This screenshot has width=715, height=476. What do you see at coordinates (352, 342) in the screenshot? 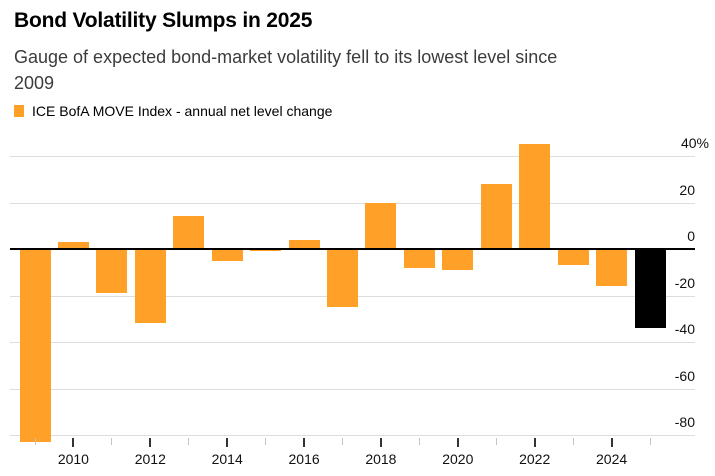
I see `gridline--40` at bounding box center [352, 342].